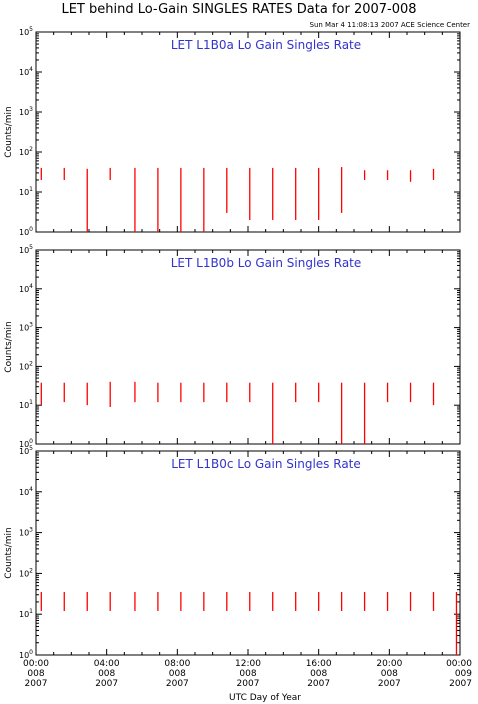  What do you see at coordinates (389, 664) in the screenshot?
I see `x-tick-label: 20:00` at bounding box center [389, 664].